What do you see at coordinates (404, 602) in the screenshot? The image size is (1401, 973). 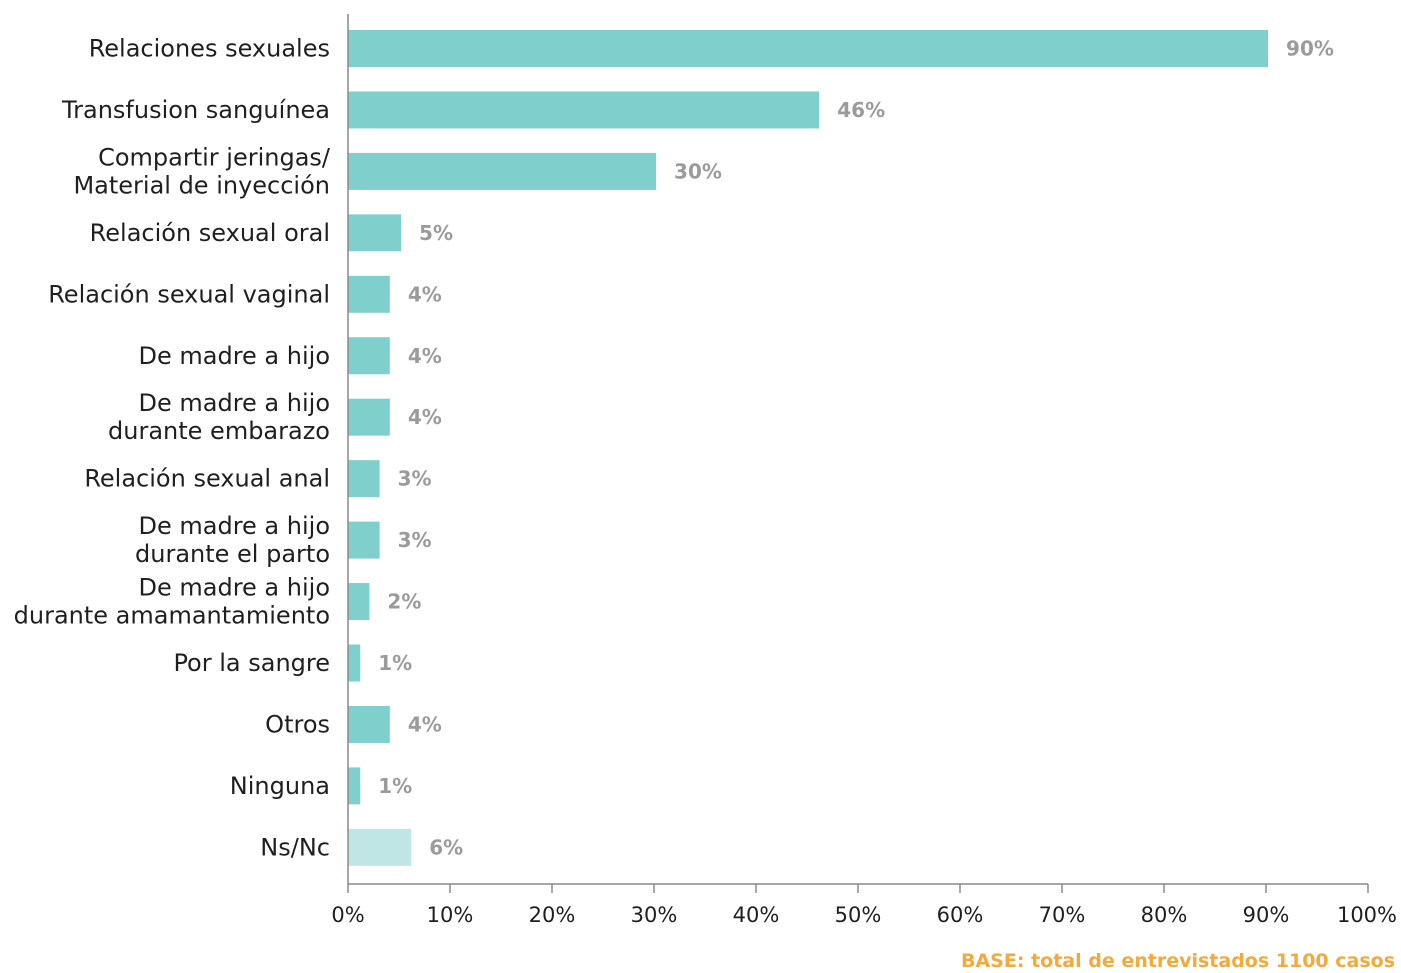 I see `bar-value-label-9: 2%` at bounding box center [404, 602].